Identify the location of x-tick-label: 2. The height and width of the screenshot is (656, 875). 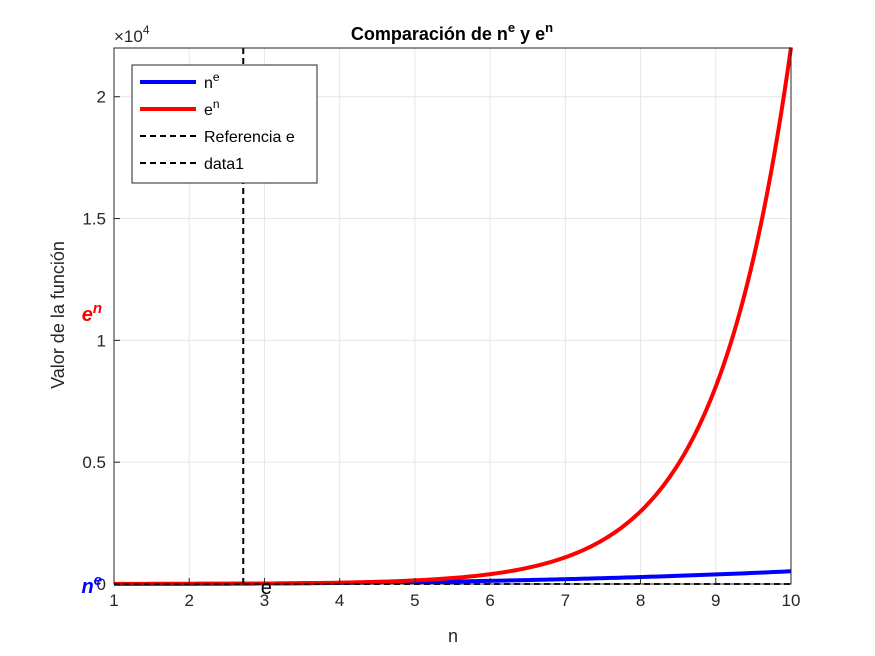
(188, 600).